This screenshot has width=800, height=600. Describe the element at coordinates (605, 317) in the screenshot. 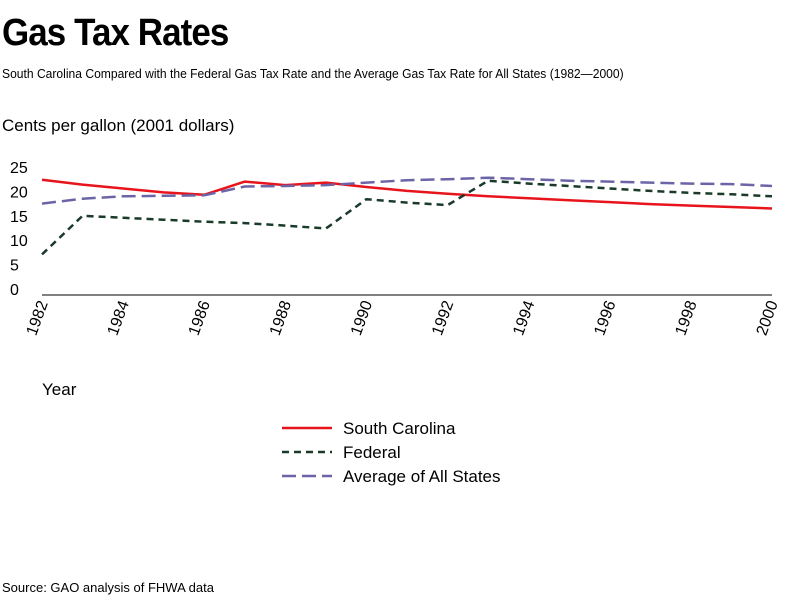

I see `x-tick-label: 1996` at that location.